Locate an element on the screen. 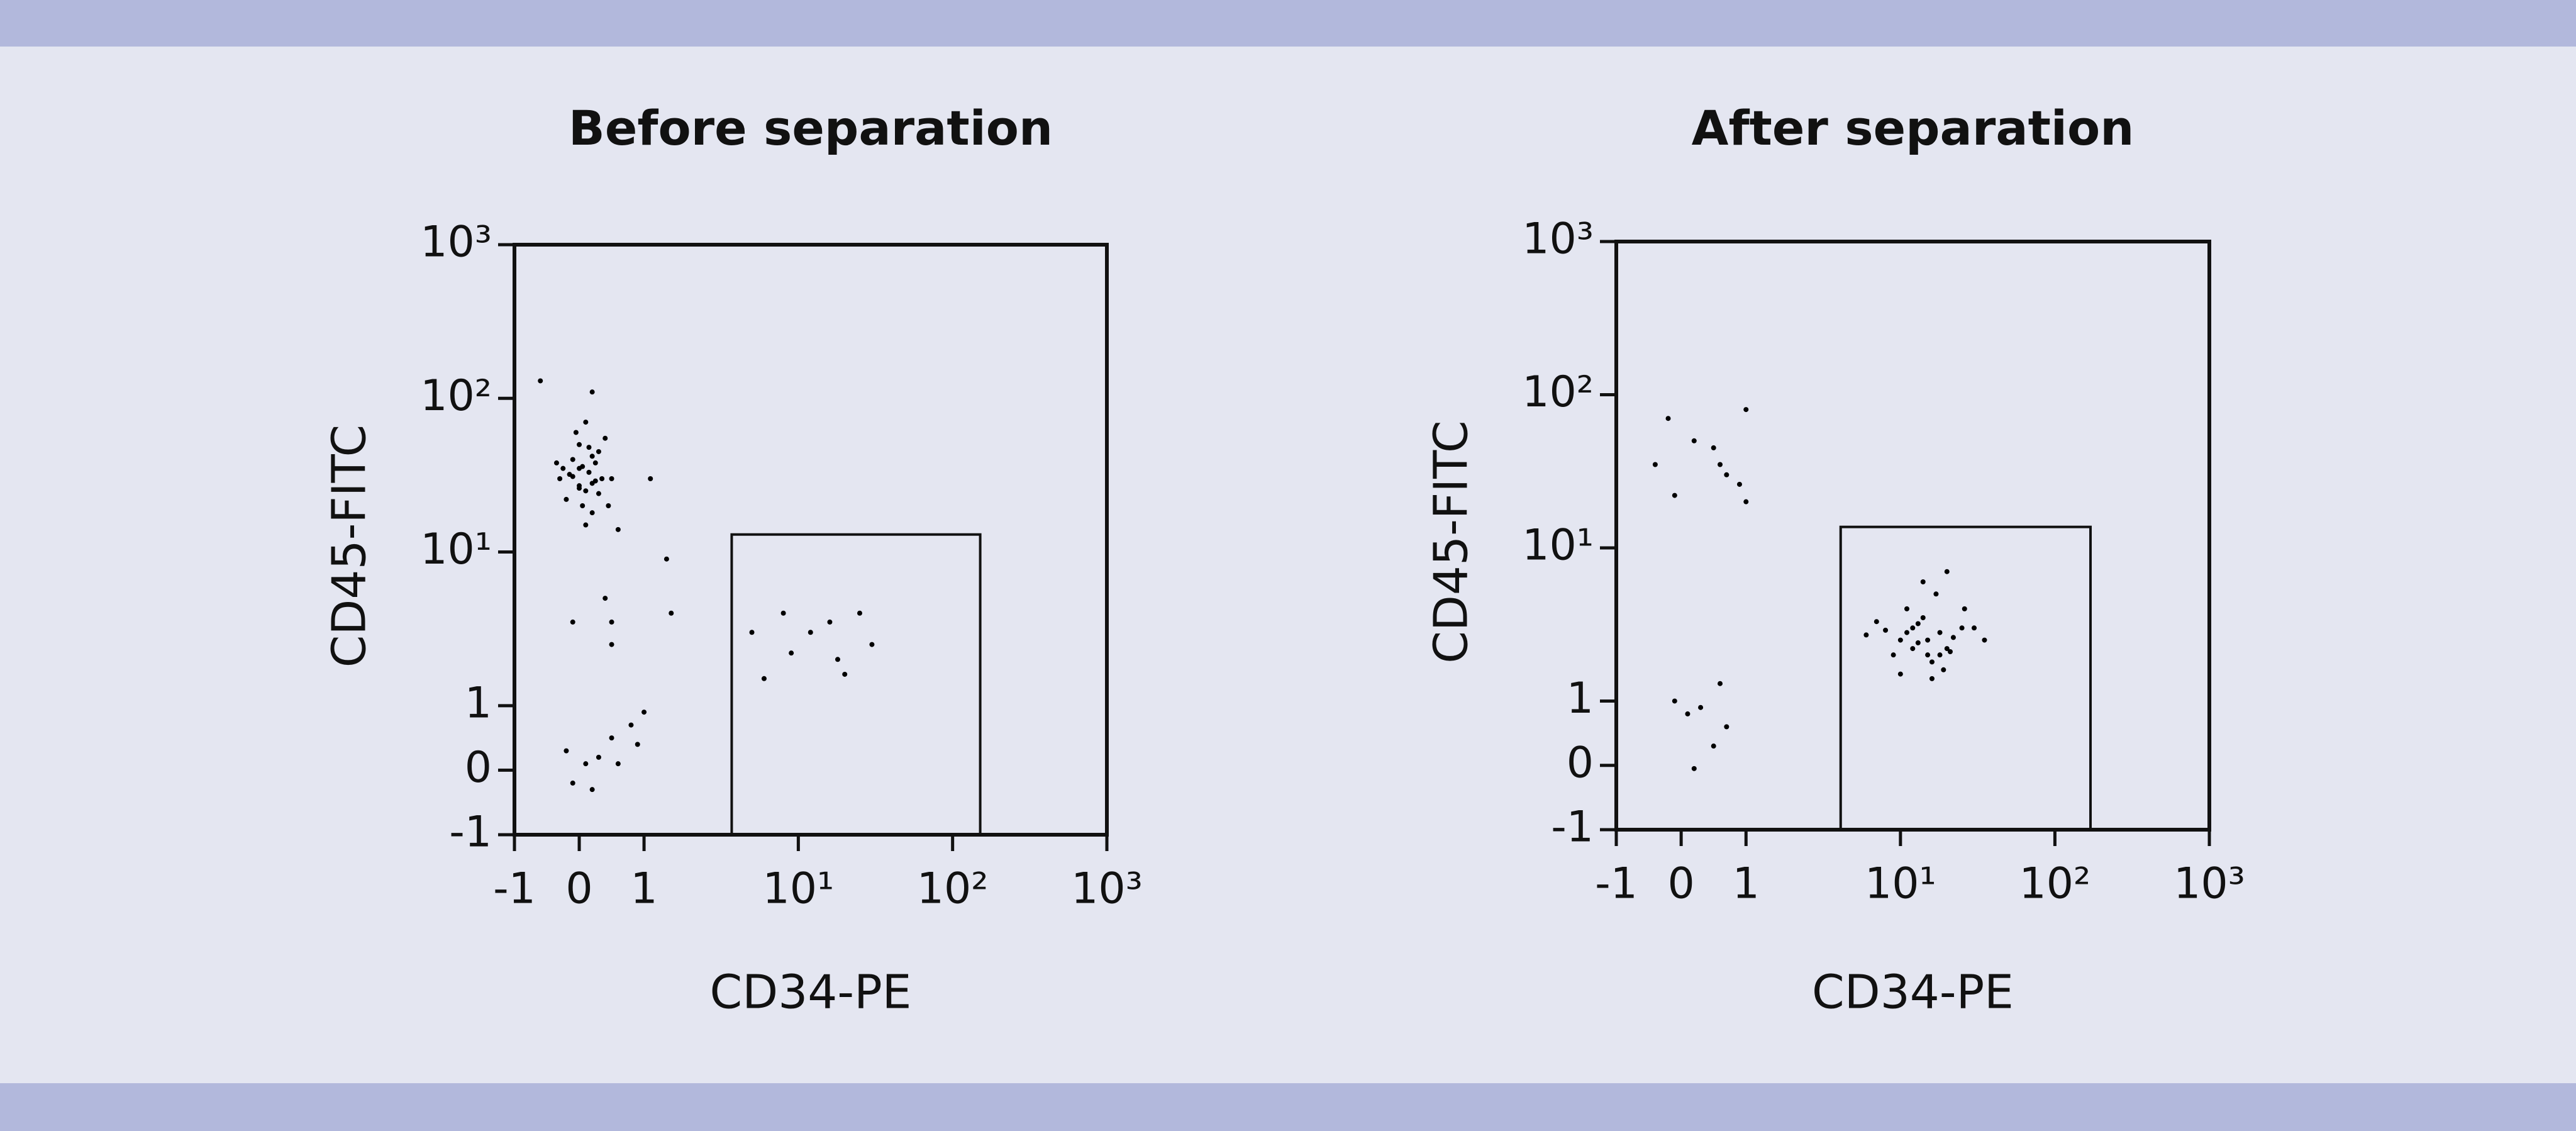  gate is located at coordinates (856, 684).